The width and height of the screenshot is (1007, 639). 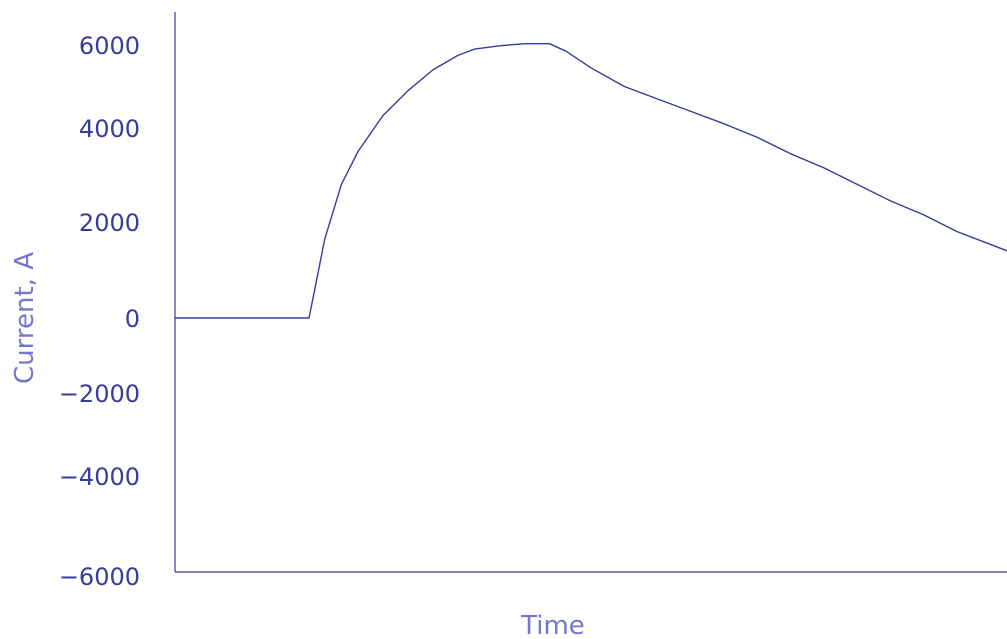 What do you see at coordinates (109, 129) in the screenshot?
I see `y-tick-label: 4000` at bounding box center [109, 129].